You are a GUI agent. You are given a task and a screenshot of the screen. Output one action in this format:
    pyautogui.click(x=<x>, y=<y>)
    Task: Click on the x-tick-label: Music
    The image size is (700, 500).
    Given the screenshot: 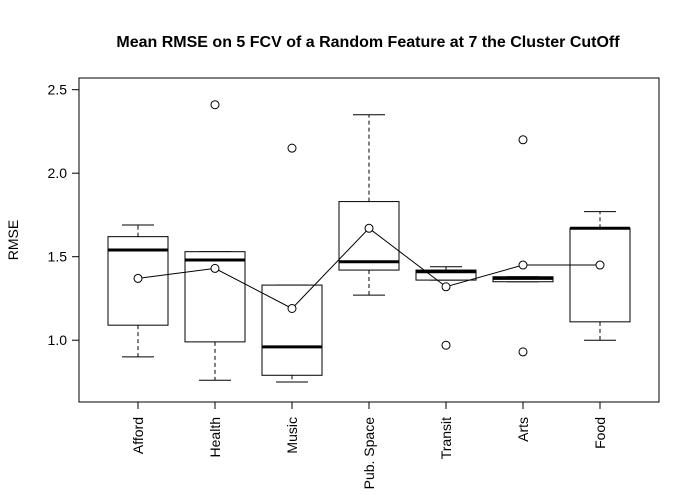 What is the action you would take?
    pyautogui.click(x=292, y=435)
    